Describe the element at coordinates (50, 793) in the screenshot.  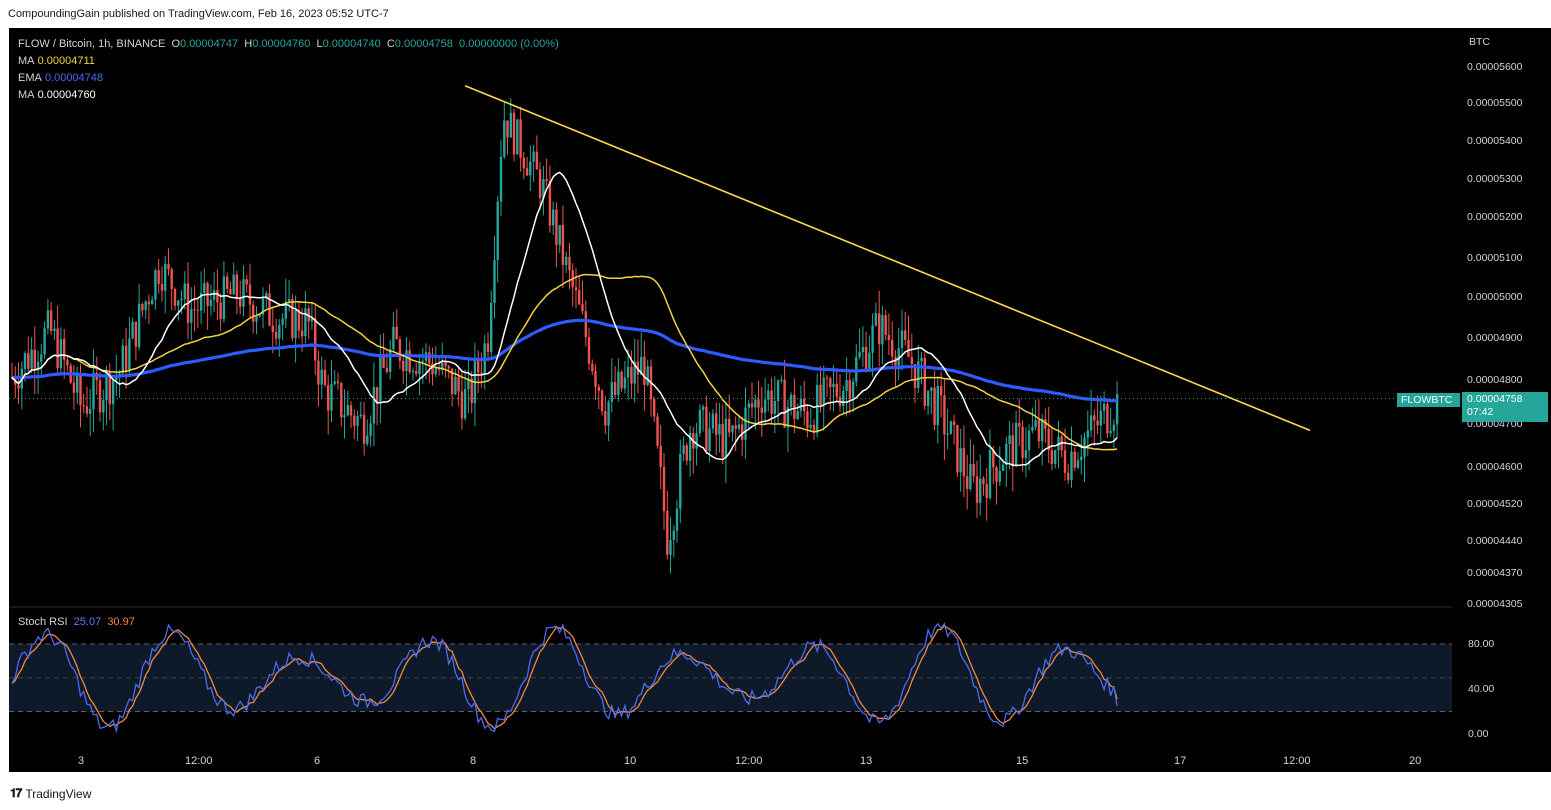
I see `tradingview-logo: 𝟏𝟕 TradingView` at that location.